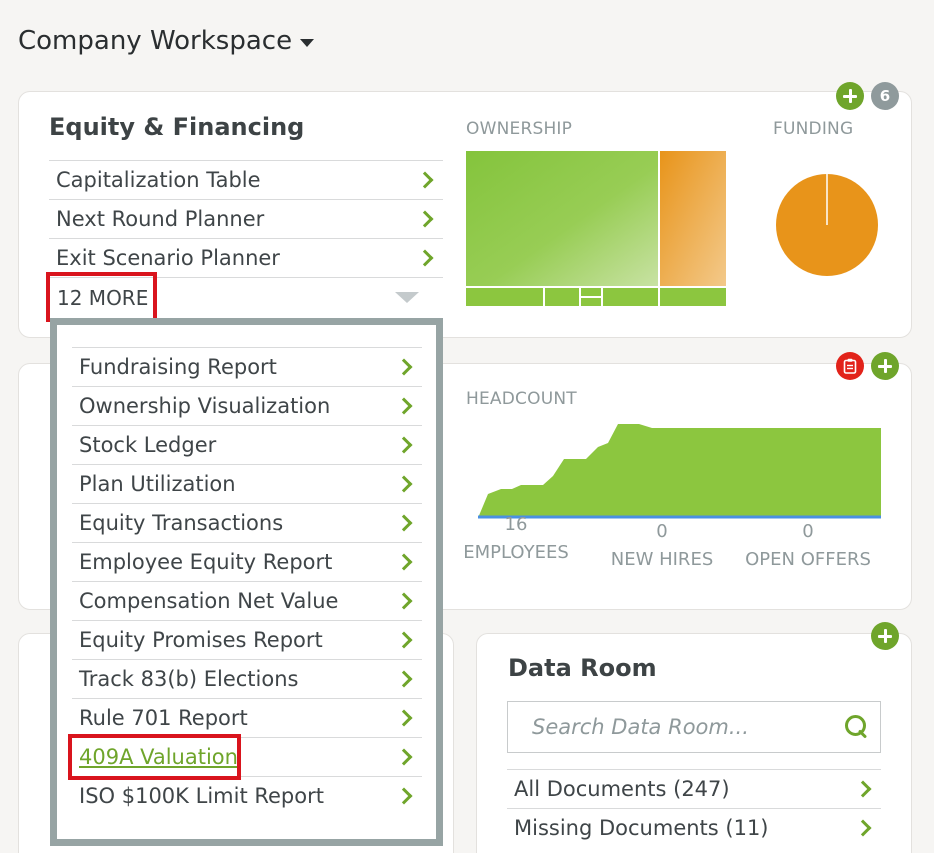 This screenshot has width=934, height=853. I want to click on link-exit-scenario-planner: Exit Scenario Planner, so click(246, 257).